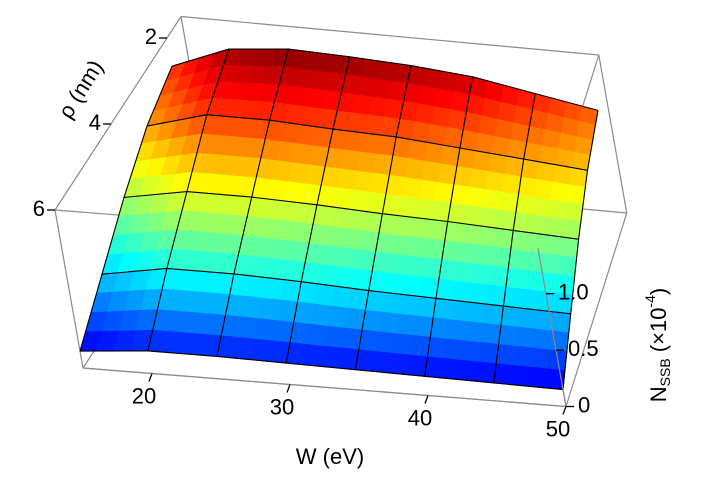 The width and height of the screenshot is (710, 484). What do you see at coordinates (665, 372) in the screenshot?
I see `z-title-sub: SSB` at bounding box center [665, 372].